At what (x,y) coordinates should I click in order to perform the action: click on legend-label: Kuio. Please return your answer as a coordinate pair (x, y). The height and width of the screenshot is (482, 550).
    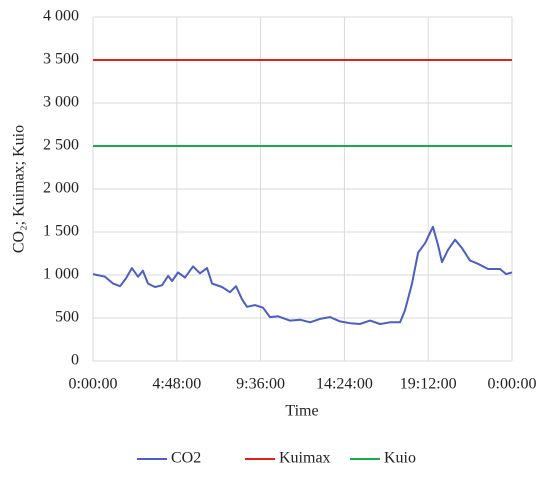
    Looking at the image, I should click on (400, 458).